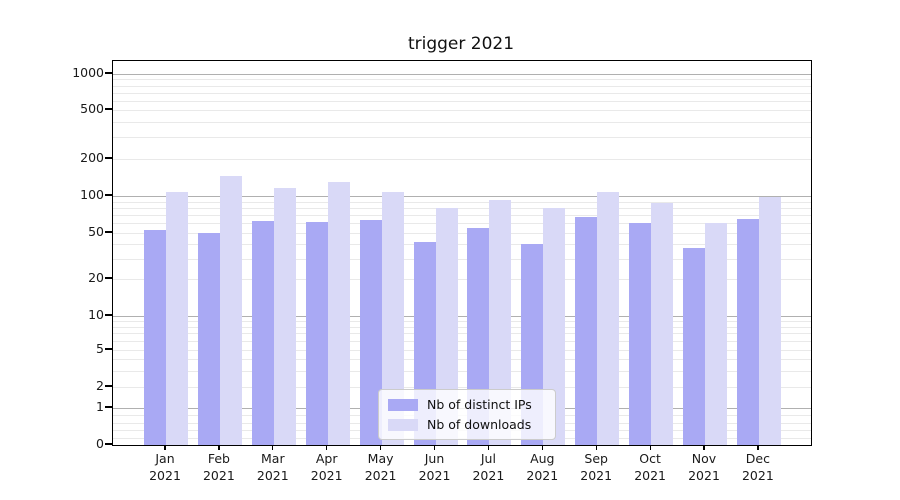 Image resolution: width=900 pixels, height=500 pixels. Describe the element at coordinates (596, 467) in the screenshot. I see `x-axis-tick-label: Sep 2021` at that location.